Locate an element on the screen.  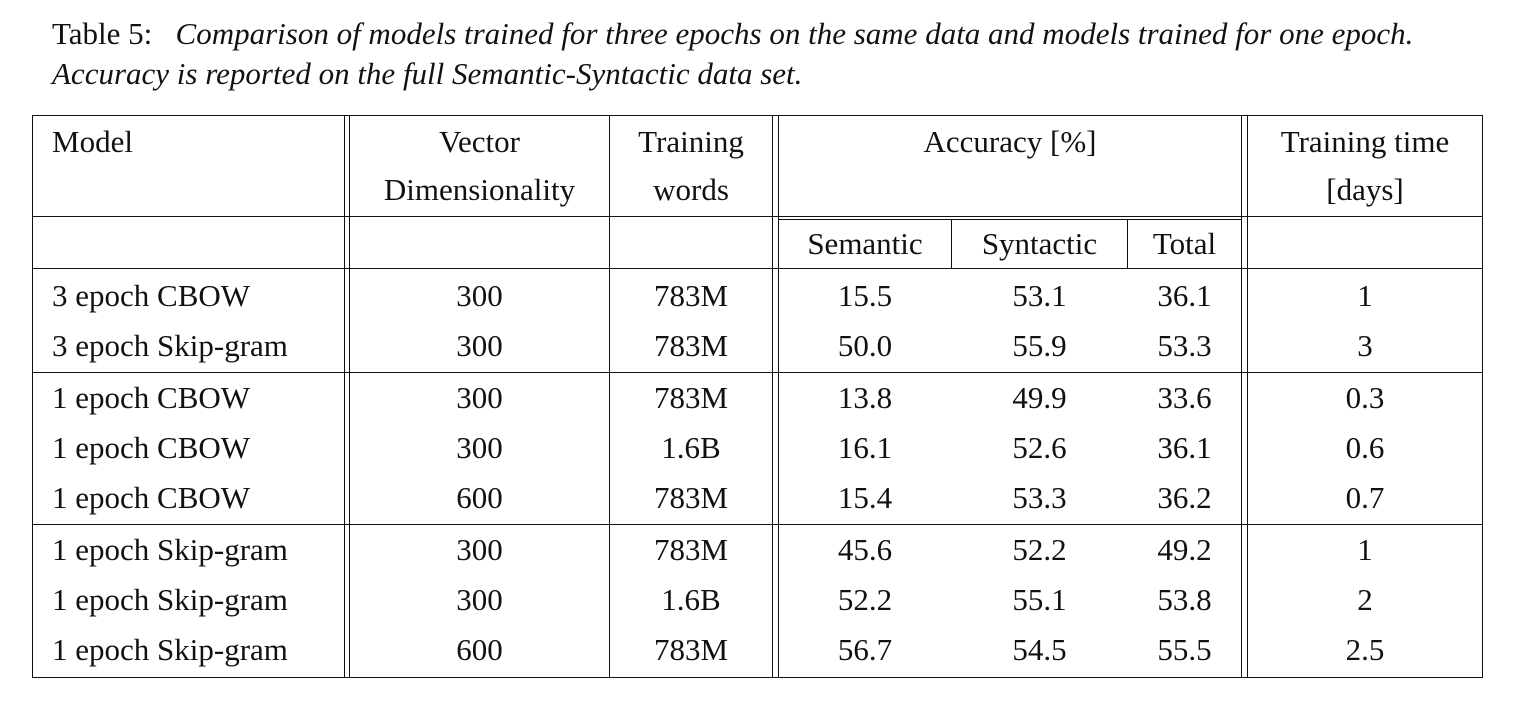
cell-time: 0.6 is located at coordinates (1365, 447).